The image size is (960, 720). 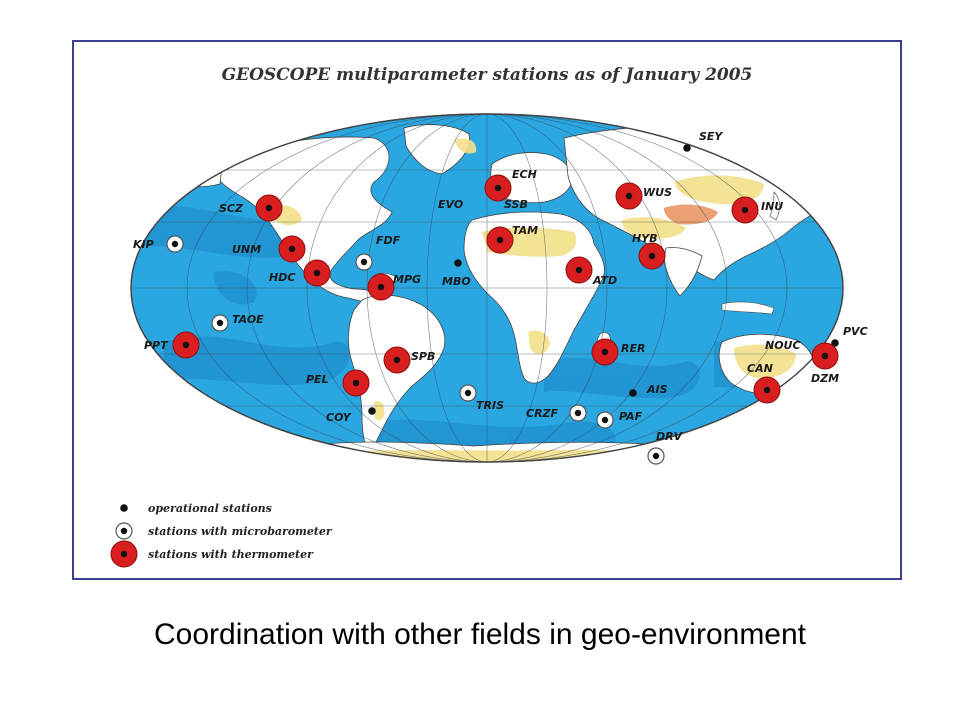 What do you see at coordinates (339, 417) in the screenshot?
I see `station-label-coy: COY` at bounding box center [339, 417].